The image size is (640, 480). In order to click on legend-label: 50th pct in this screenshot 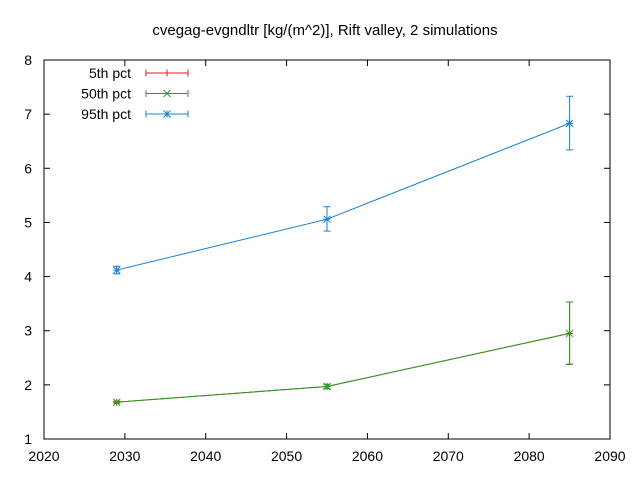, I will do `click(106, 94)`.